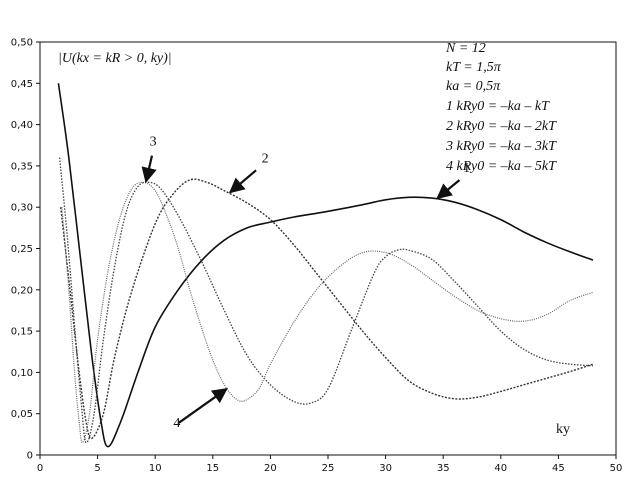 The height and width of the screenshot is (478, 641). What do you see at coordinates (498, 106) in the screenshot?
I see `legend-line: 1 kRy0 = –ka – kT` at bounding box center [498, 106].